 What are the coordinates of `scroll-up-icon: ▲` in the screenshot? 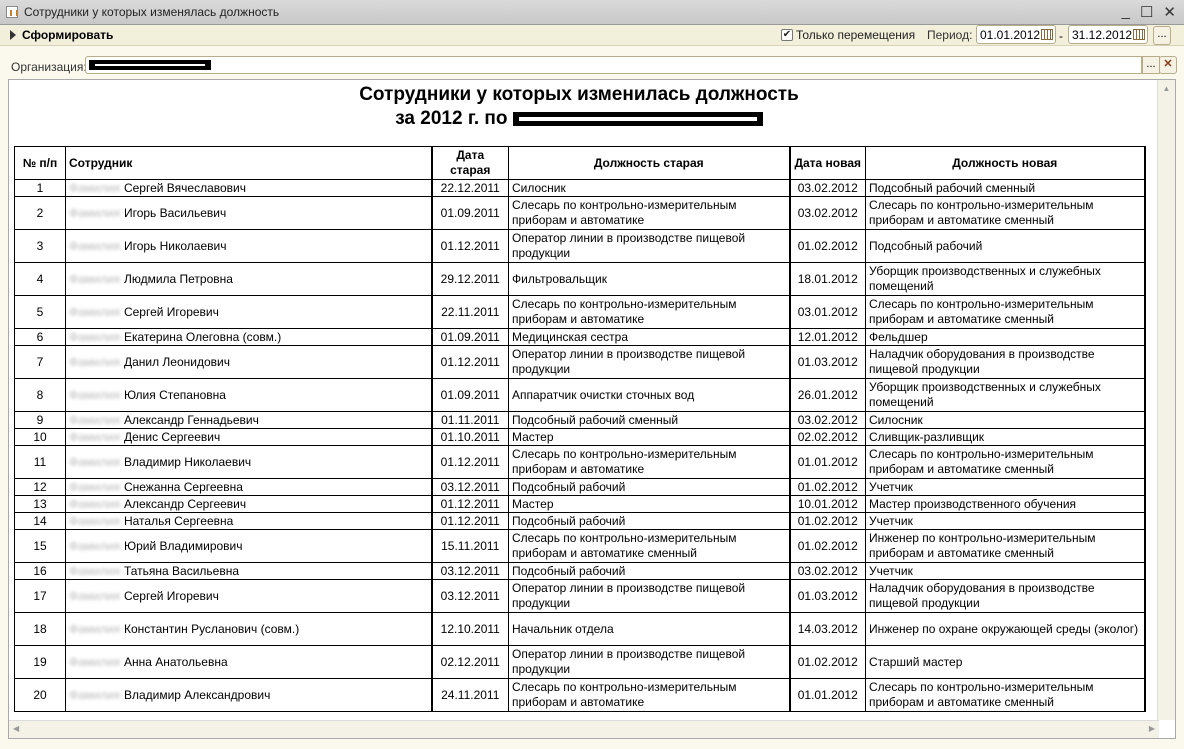 It's located at (1166, 88).